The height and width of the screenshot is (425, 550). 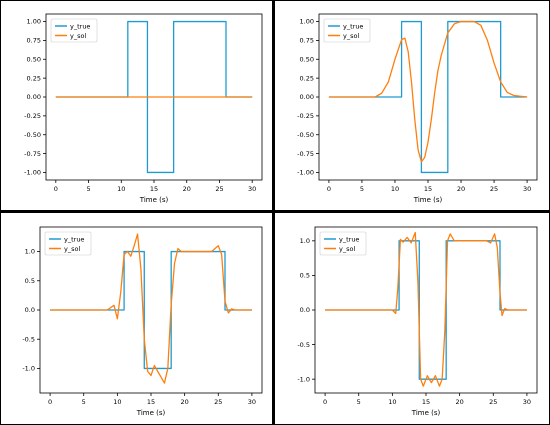 I want to click on panel-divider-horizontal, so click(x=275, y=211).